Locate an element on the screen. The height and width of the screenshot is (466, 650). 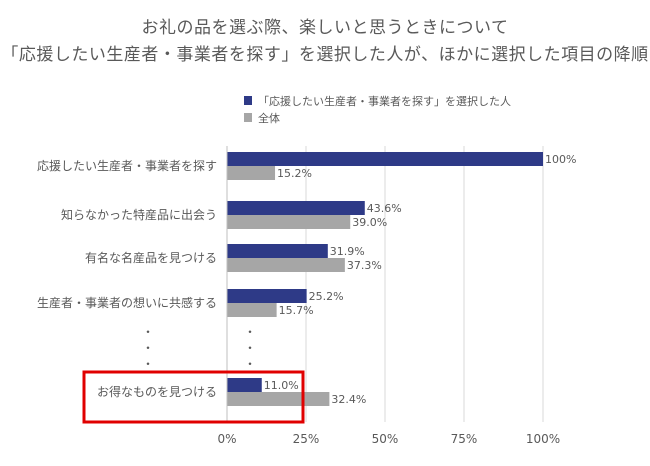
legend-label-series-1: 「応援したい生産者・事業者を探す」を選択した人 is located at coordinates (384, 101).